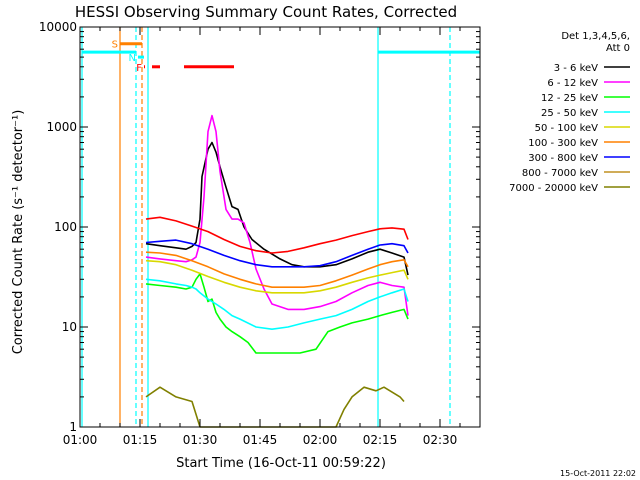 This screenshot has width=640, height=480. I want to click on y-tick-label-1: 10, so click(69, 327).